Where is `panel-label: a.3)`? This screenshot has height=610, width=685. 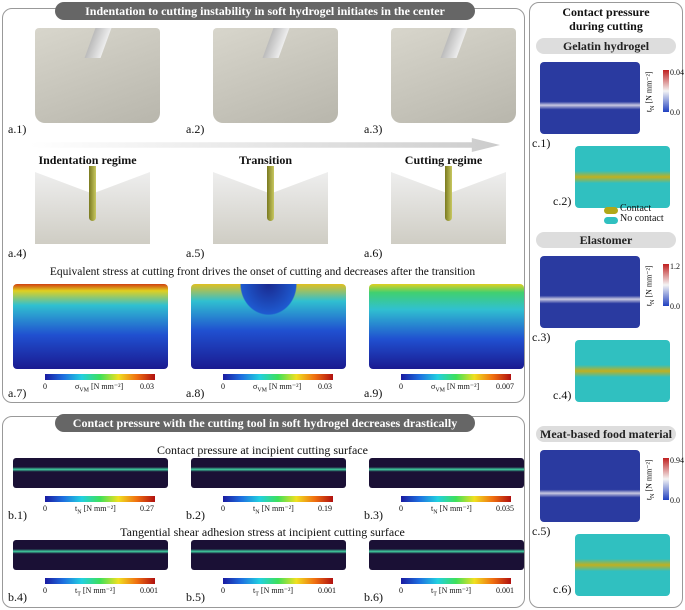 panel-label: a.3) is located at coordinates (373, 129).